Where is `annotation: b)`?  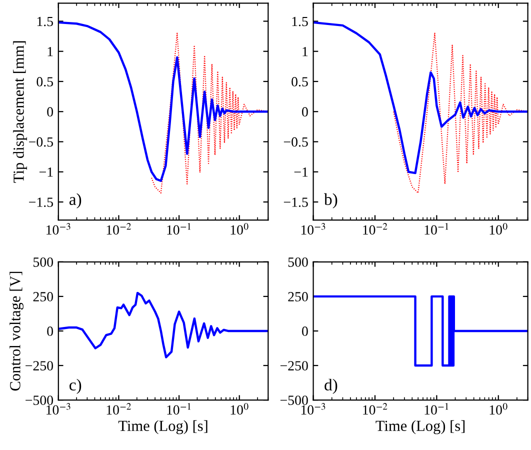
annotation: b) is located at coordinates (331, 200).